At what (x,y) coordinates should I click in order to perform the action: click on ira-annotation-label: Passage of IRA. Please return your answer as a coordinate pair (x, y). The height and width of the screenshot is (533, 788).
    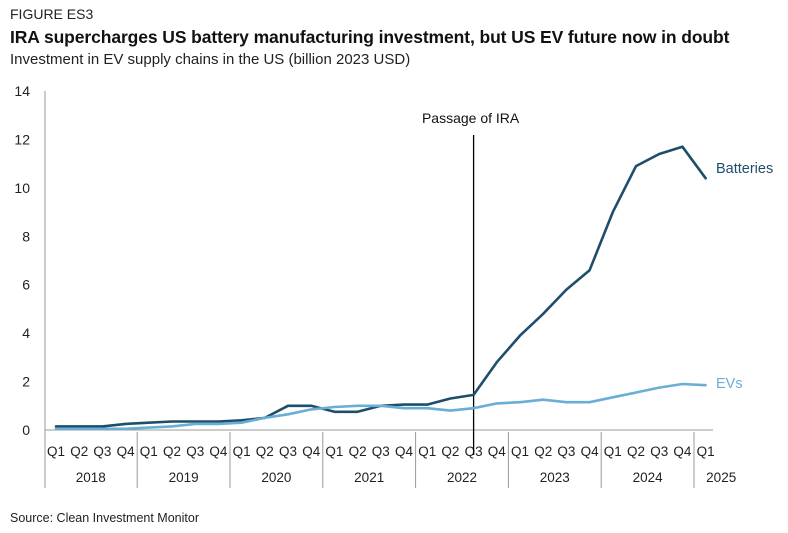
    Looking at the image, I should click on (471, 118).